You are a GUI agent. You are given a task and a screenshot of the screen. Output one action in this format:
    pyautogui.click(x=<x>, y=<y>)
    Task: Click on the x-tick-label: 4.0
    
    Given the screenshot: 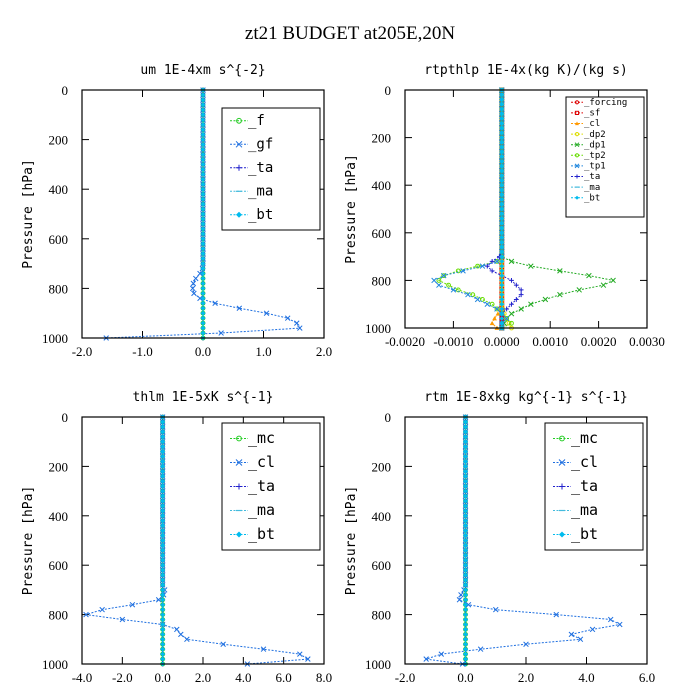 What is the action you would take?
    pyautogui.click(x=243, y=677)
    